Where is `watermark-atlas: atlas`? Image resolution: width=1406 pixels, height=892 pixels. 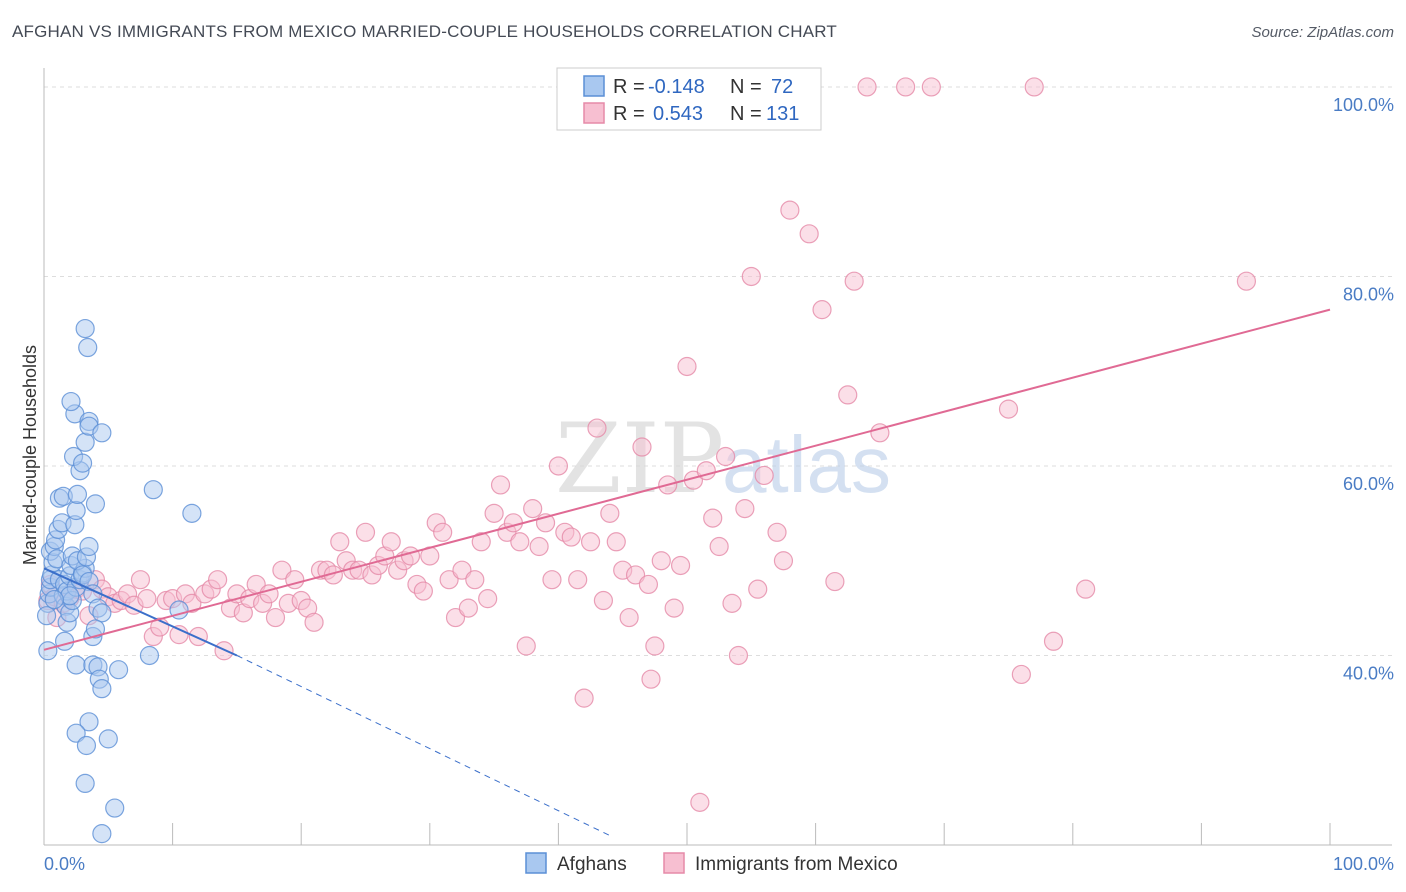
watermark-atlas: atlas is located at coordinates (806, 464).